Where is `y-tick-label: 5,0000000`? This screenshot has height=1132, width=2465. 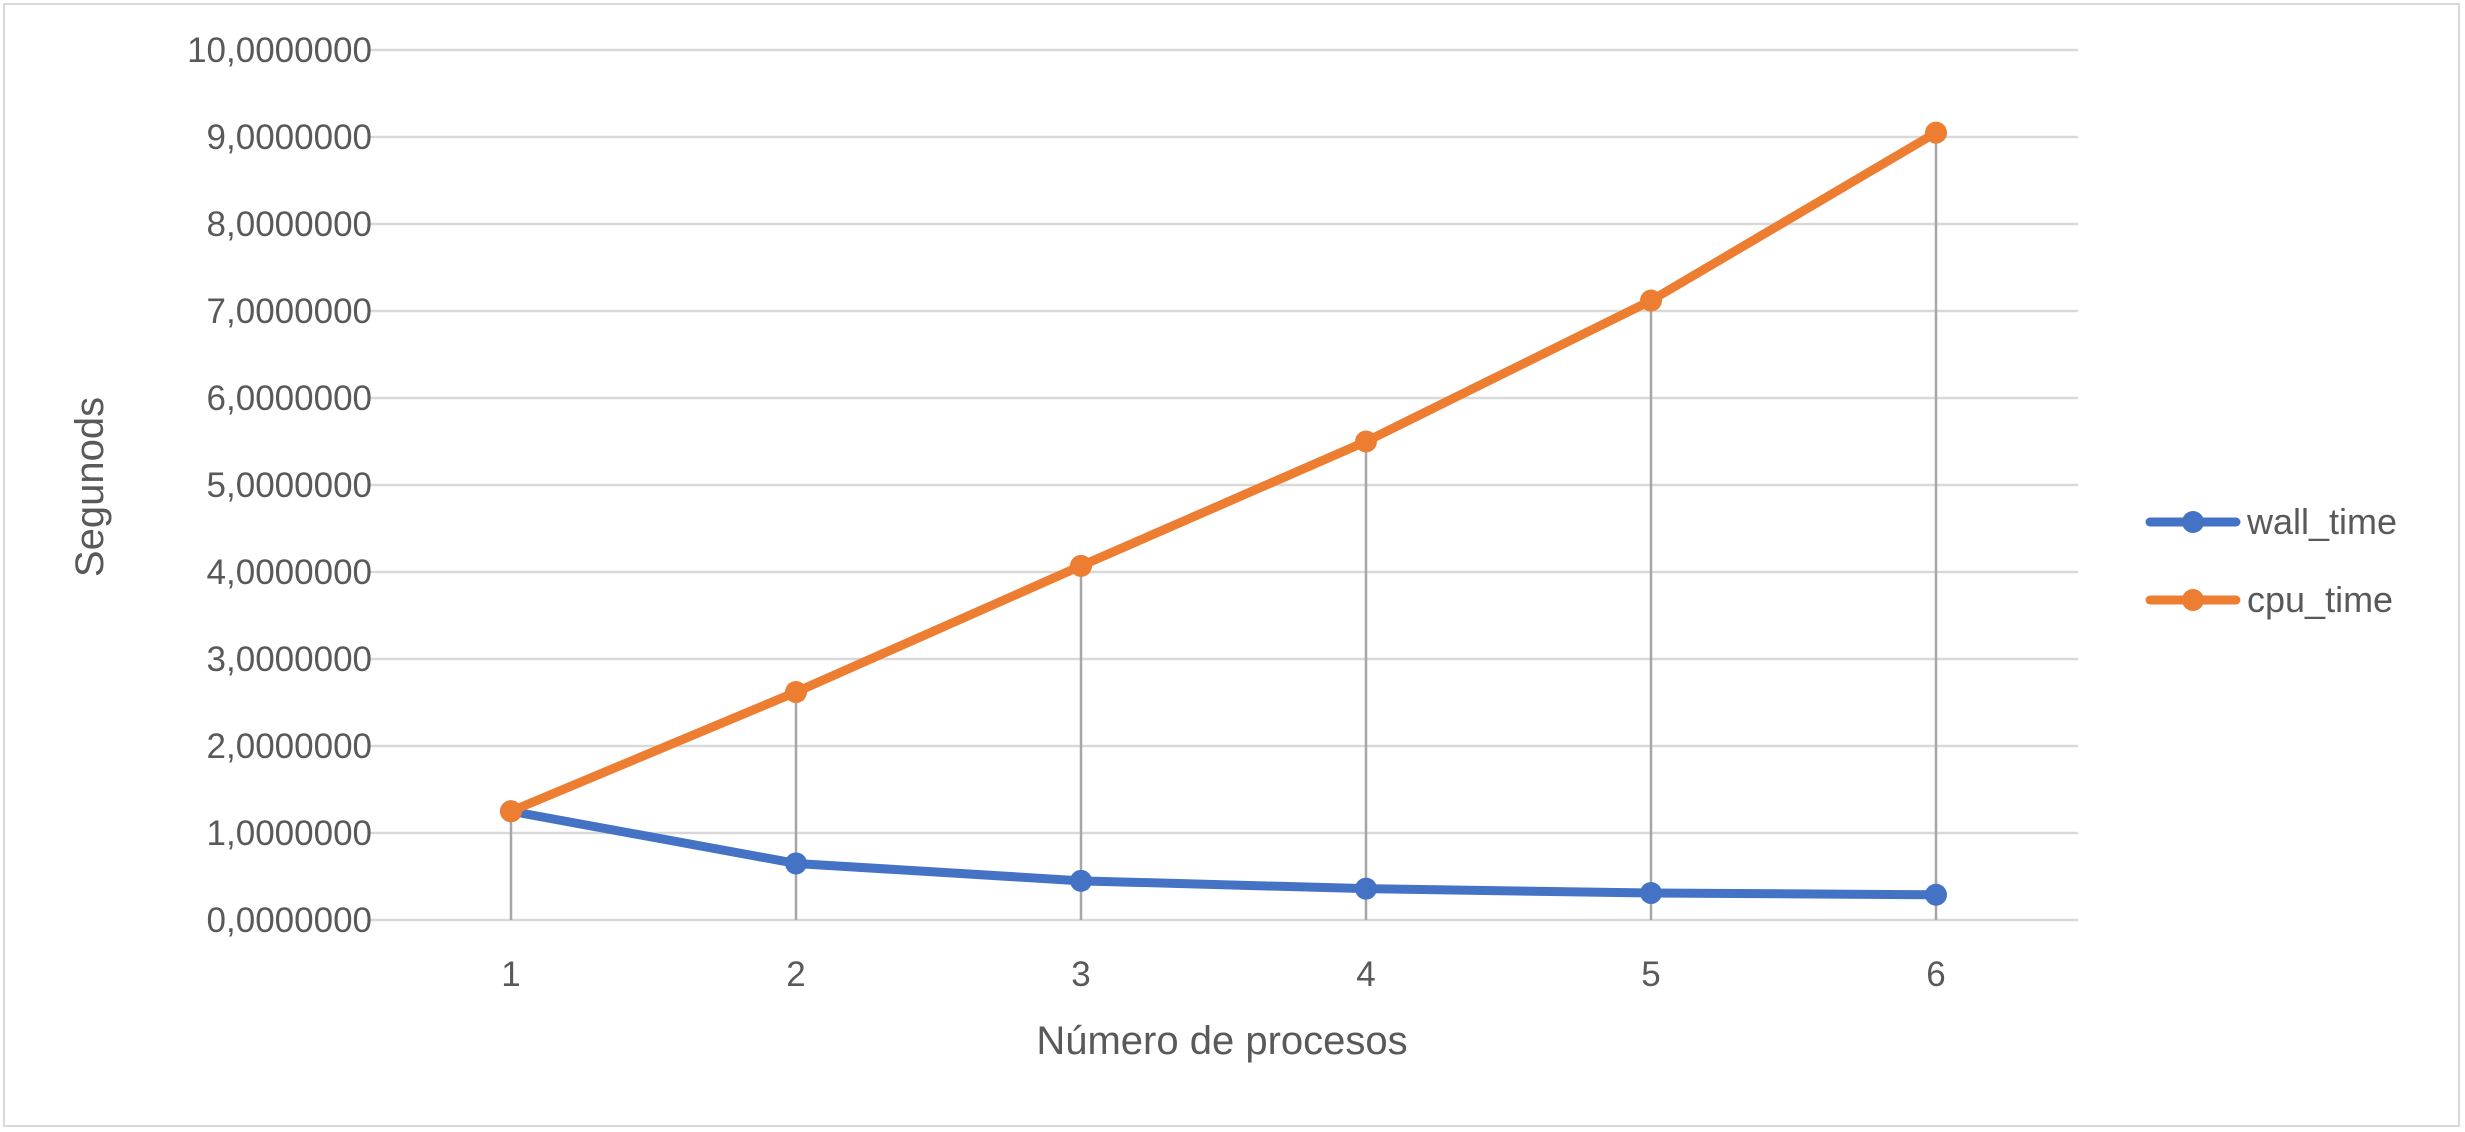 y-tick-label: 5,0000000 is located at coordinates (289, 485).